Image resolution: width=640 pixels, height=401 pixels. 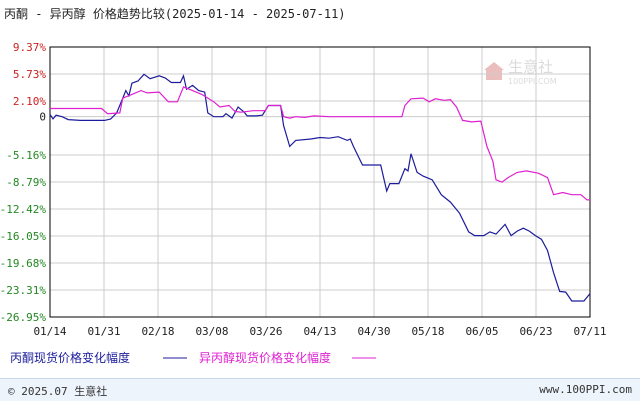 I want to click on y-tick-label: -12.42%, so click(x=23, y=209).